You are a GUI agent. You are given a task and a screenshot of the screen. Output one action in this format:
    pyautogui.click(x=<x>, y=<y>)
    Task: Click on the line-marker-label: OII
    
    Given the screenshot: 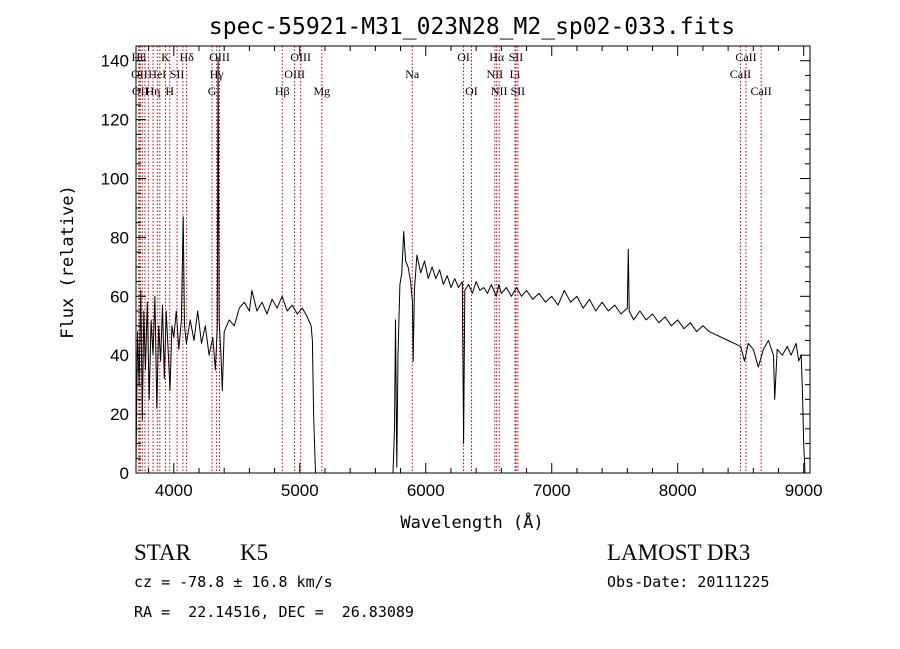 What is the action you would take?
    pyautogui.click(x=139, y=74)
    